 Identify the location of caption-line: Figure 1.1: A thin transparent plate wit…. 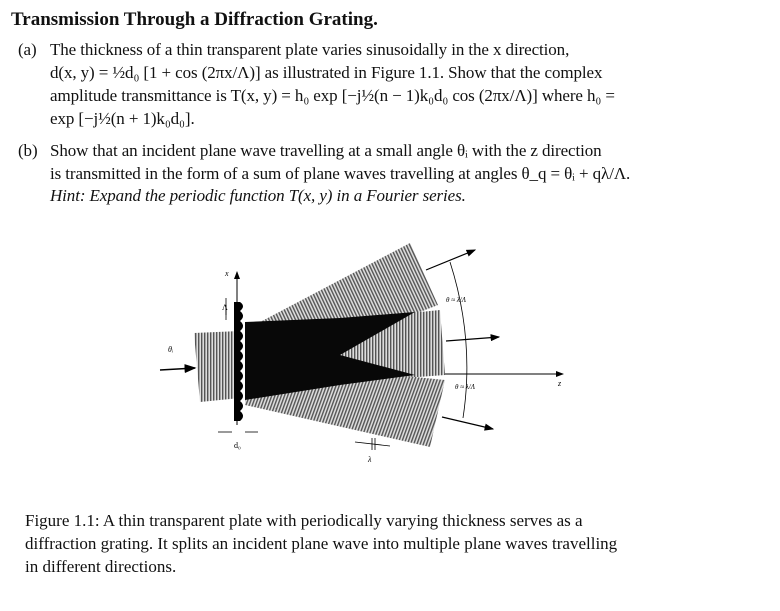
(304, 520).